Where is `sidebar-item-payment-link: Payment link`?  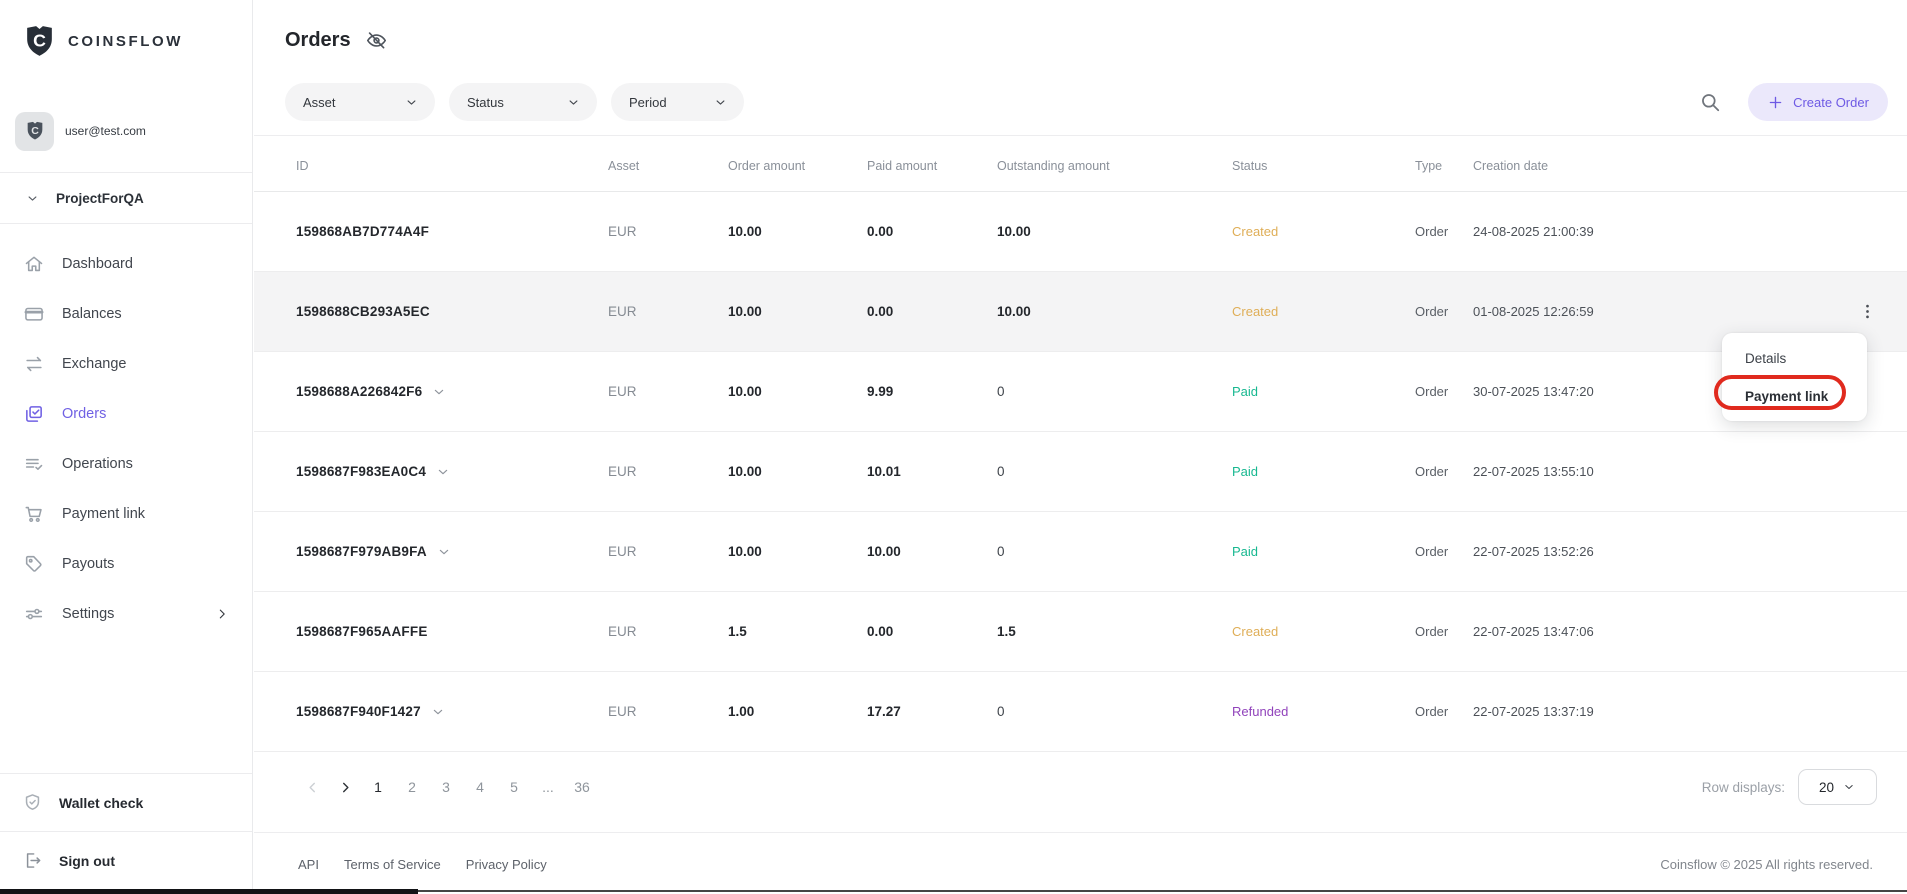 sidebar-item-payment-link: Payment link is located at coordinates (126, 514).